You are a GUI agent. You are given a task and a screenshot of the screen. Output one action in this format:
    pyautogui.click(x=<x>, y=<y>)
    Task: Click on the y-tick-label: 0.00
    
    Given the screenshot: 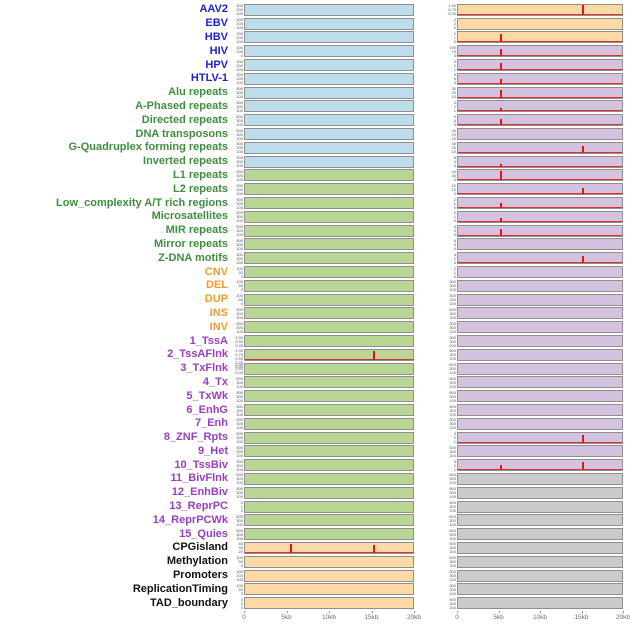 What is the action you would take?
    pyautogui.click(x=452, y=14)
    